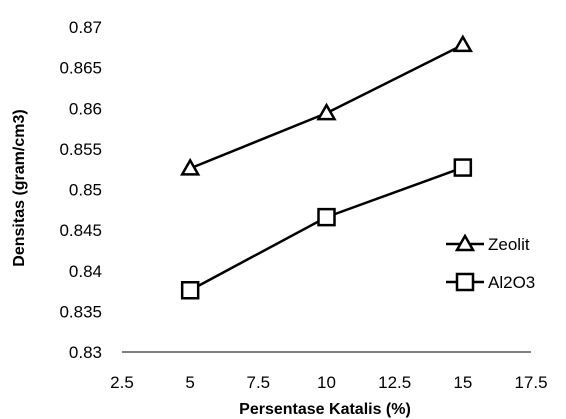 The height and width of the screenshot is (419, 566). Describe the element at coordinates (80, 230) in the screenshot. I see `y-tick-label: 0.845` at that location.